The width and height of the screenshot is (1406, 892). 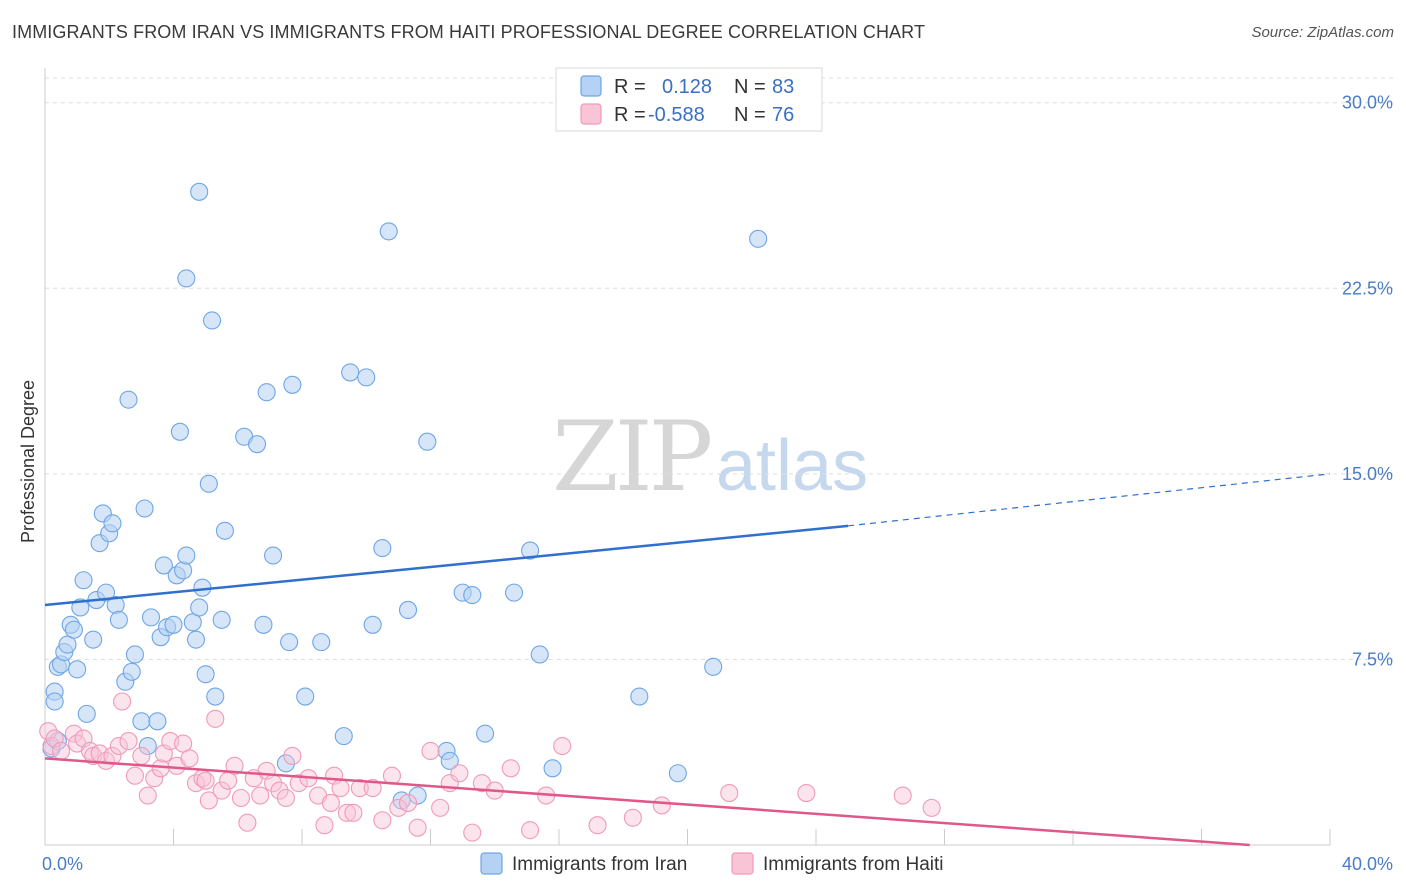 I want to click on watermark-zip: ZIP, so click(x=631, y=457).